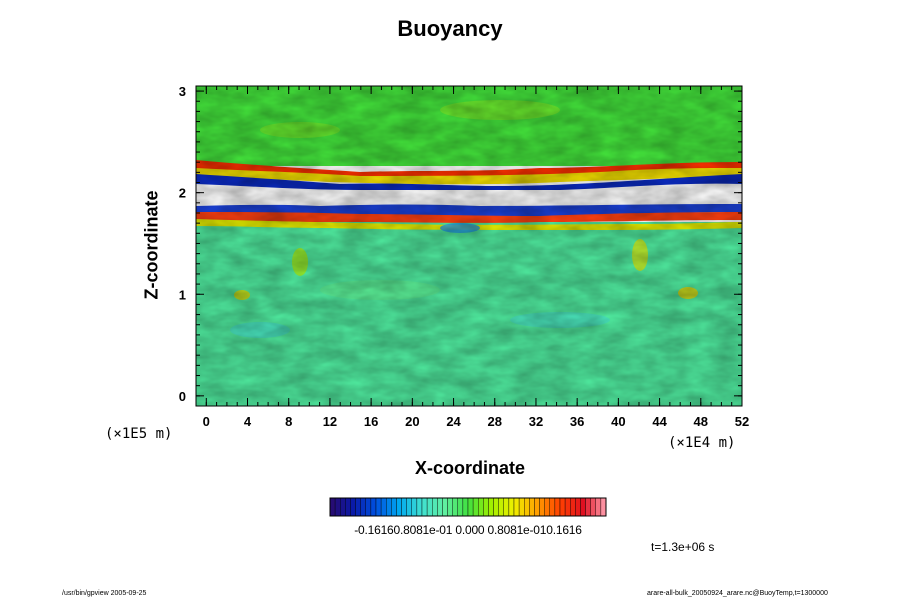 This screenshot has width=900, height=600. What do you see at coordinates (104, 593) in the screenshot?
I see `footer-left: /usr/bin/gpview 2005-09-25` at bounding box center [104, 593].